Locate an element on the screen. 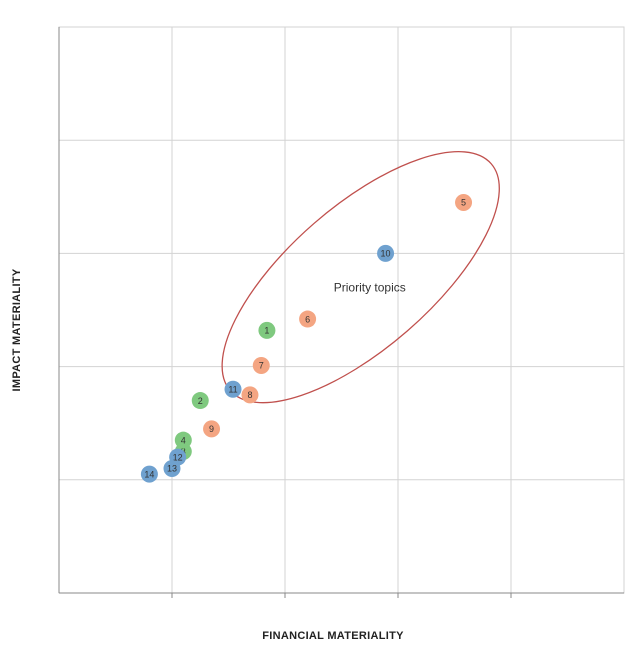 This screenshot has height=646, width=638. data-point: 8 is located at coordinates (250, 395).